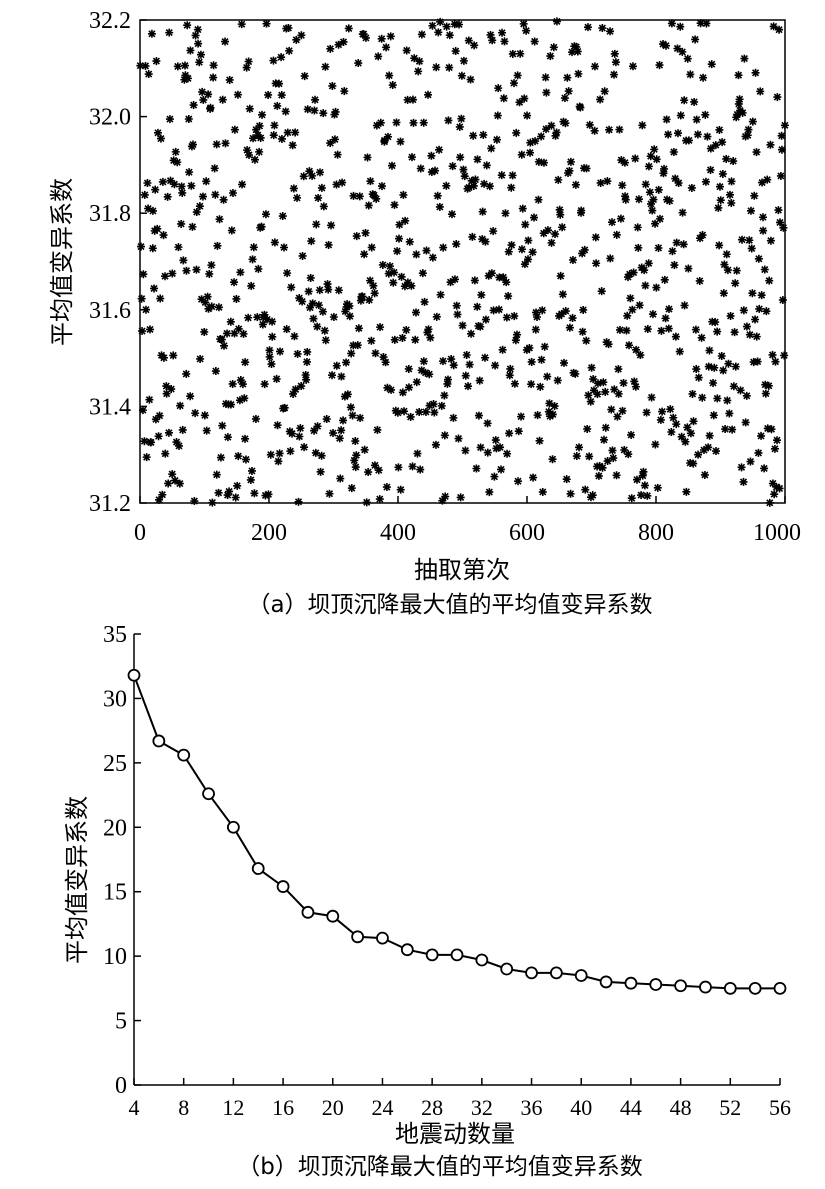 This screenshot has width=825, height=1189. Describe the element at coordinates (656, 984) in the screenshot. I see `chart-b-point` at that location.